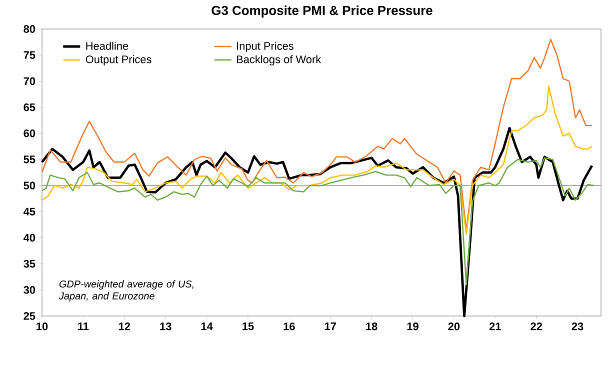 The width and height of the screenshot is (615, 373). What do you see at coordinates (29, 238) in the screenshot?
I see `y-tick-label: 40` at bounding box center [29, 238].